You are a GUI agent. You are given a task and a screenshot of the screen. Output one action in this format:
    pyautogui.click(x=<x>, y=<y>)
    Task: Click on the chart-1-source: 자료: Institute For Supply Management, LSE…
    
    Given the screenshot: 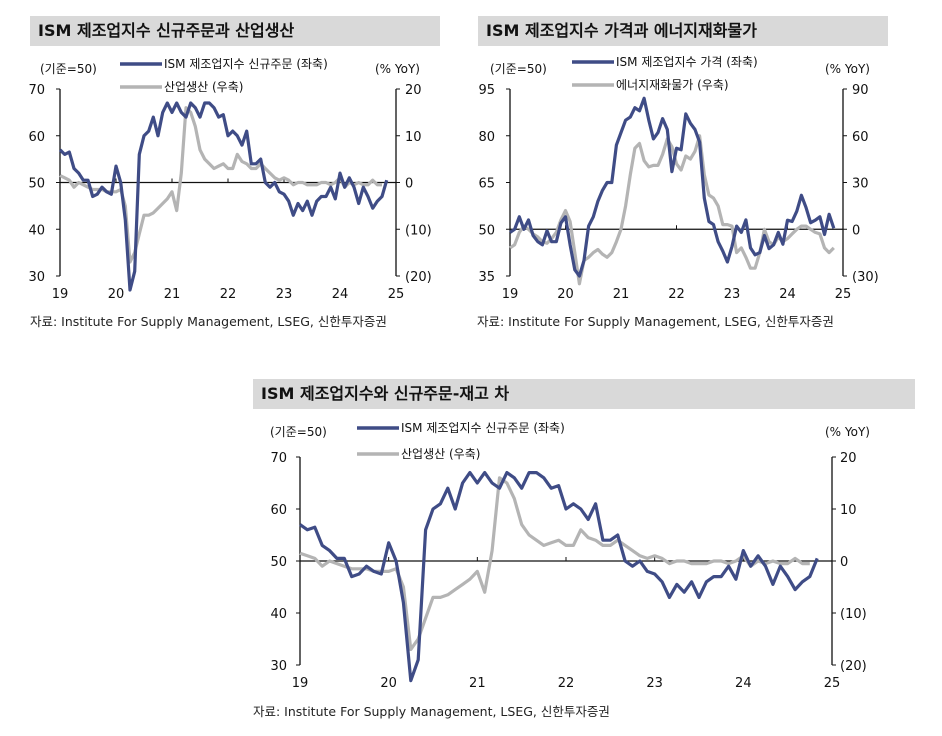 What is the action you would take?
    pyautogui.click(x=208, y=321)
    